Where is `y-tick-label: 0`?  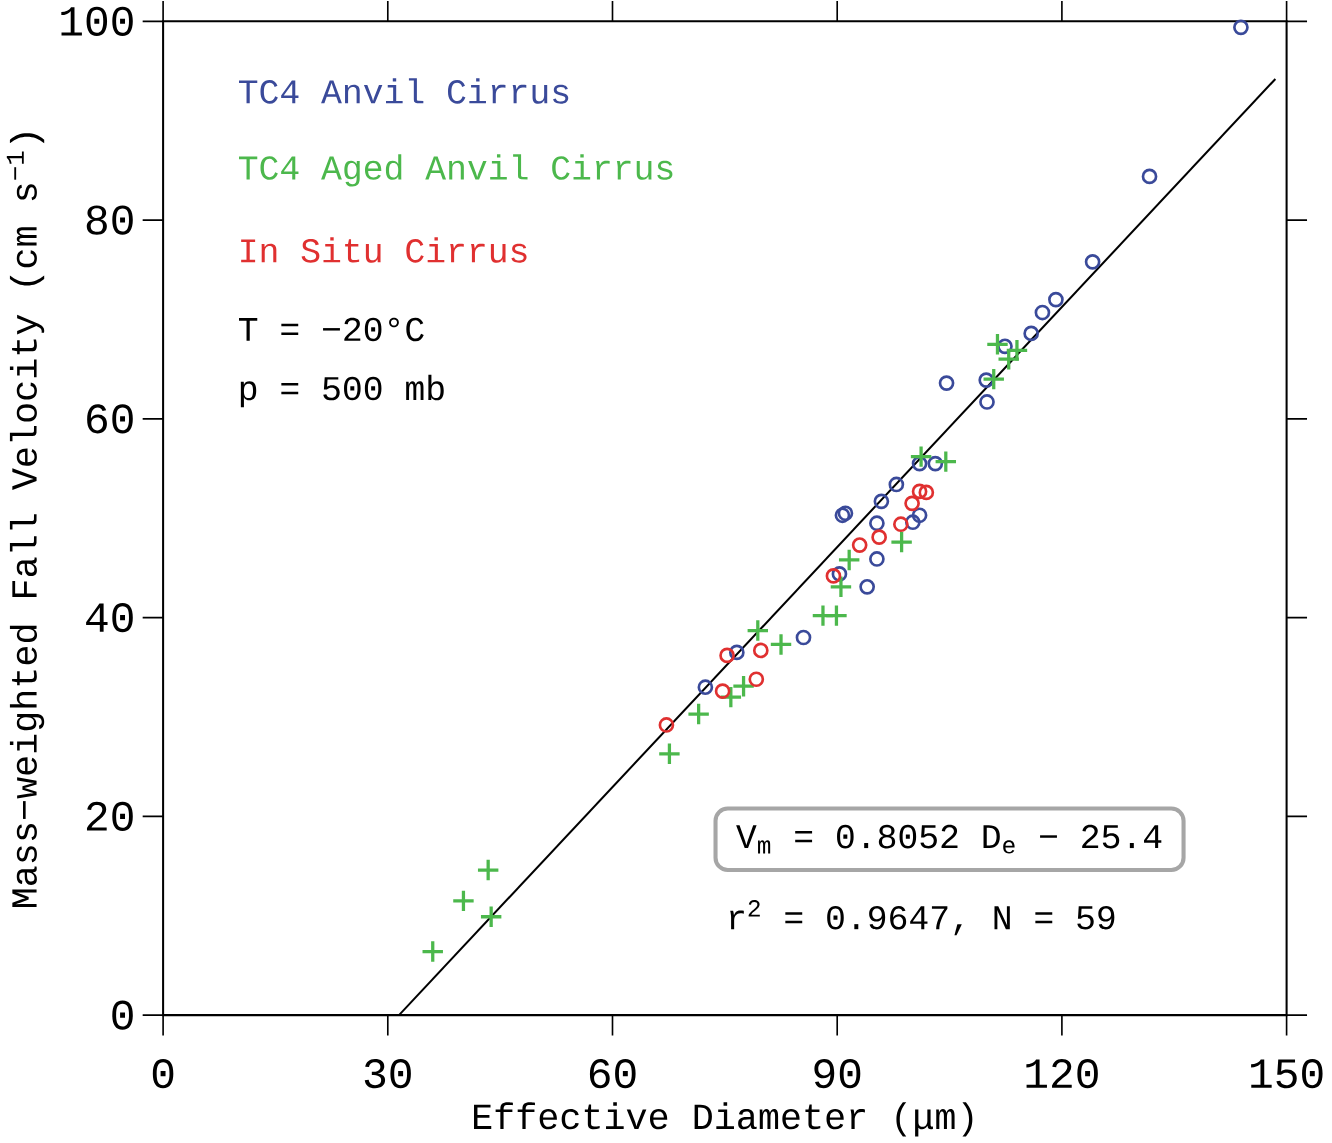 y-tick-label: 0 is located at coordinates (122, 1015).